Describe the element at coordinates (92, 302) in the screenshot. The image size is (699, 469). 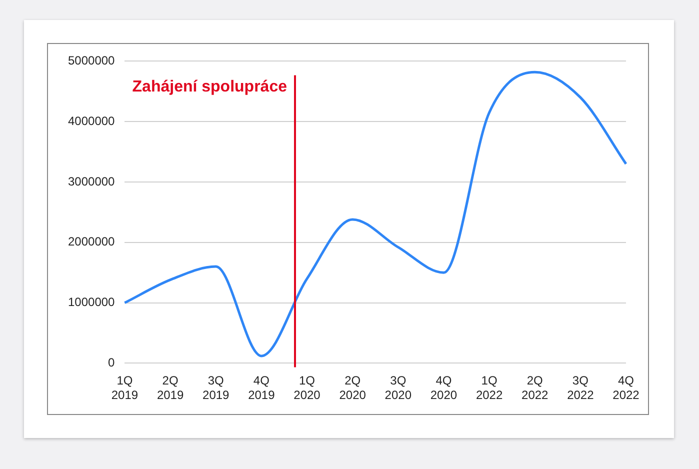
I see `y-tick-label: 1000000` at that location.